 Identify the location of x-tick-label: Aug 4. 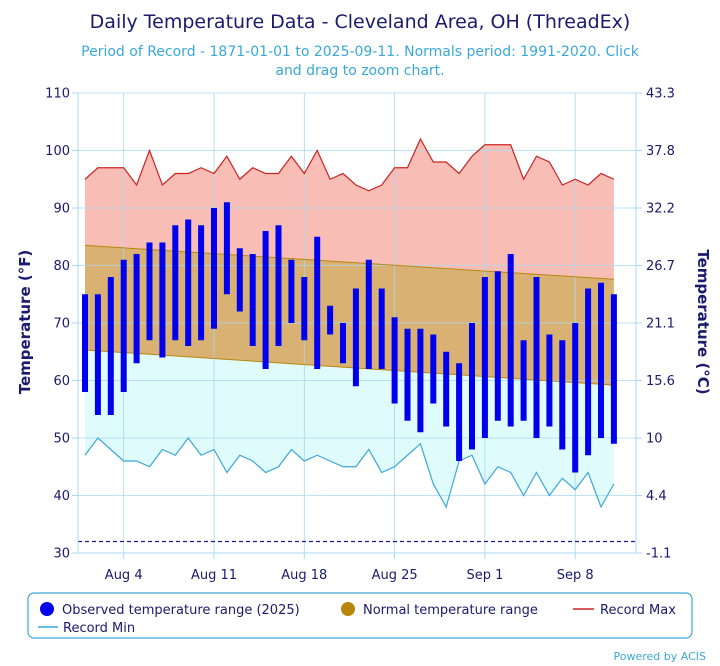
(124, 575).